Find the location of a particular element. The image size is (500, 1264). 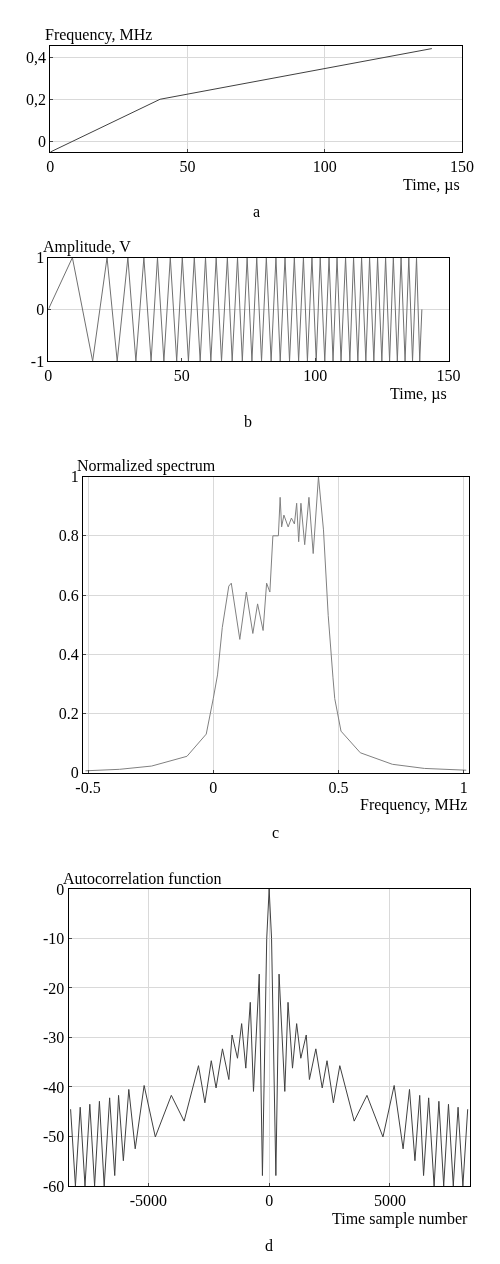

y-tick-label: -30 is located at coordinates (54, 1038).